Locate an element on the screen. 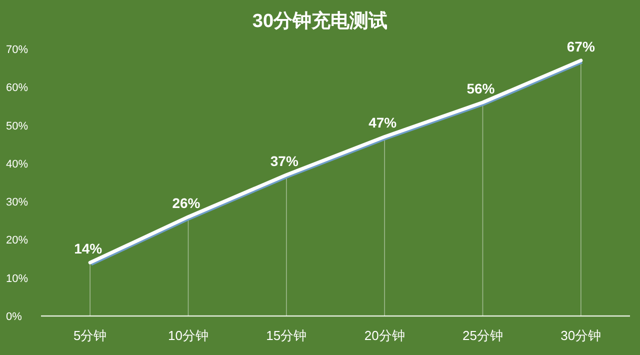 Image resolution: width=640 pixels, height=355 pixels. x-tick-label: 5分钟 is located at coordinates (90, 335).